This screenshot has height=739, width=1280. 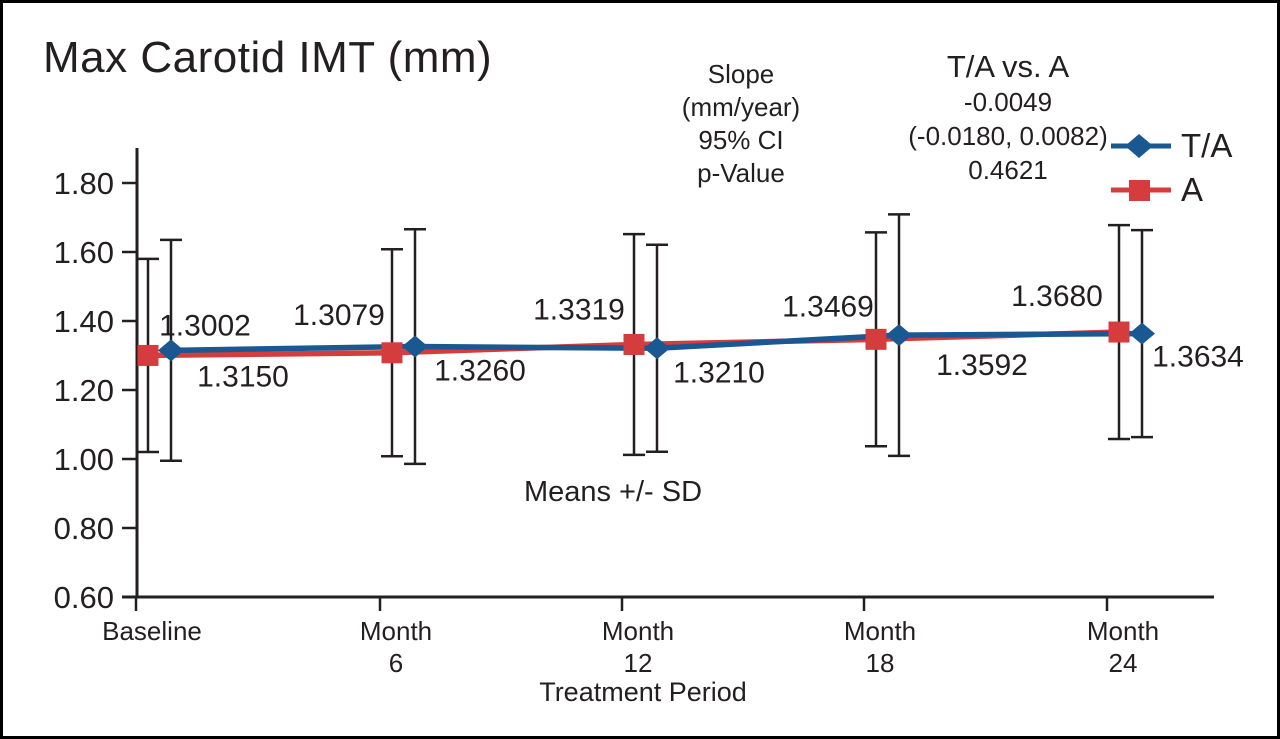 I want to click on legend-label-ta: T/A, so click(x=1207, y=145).